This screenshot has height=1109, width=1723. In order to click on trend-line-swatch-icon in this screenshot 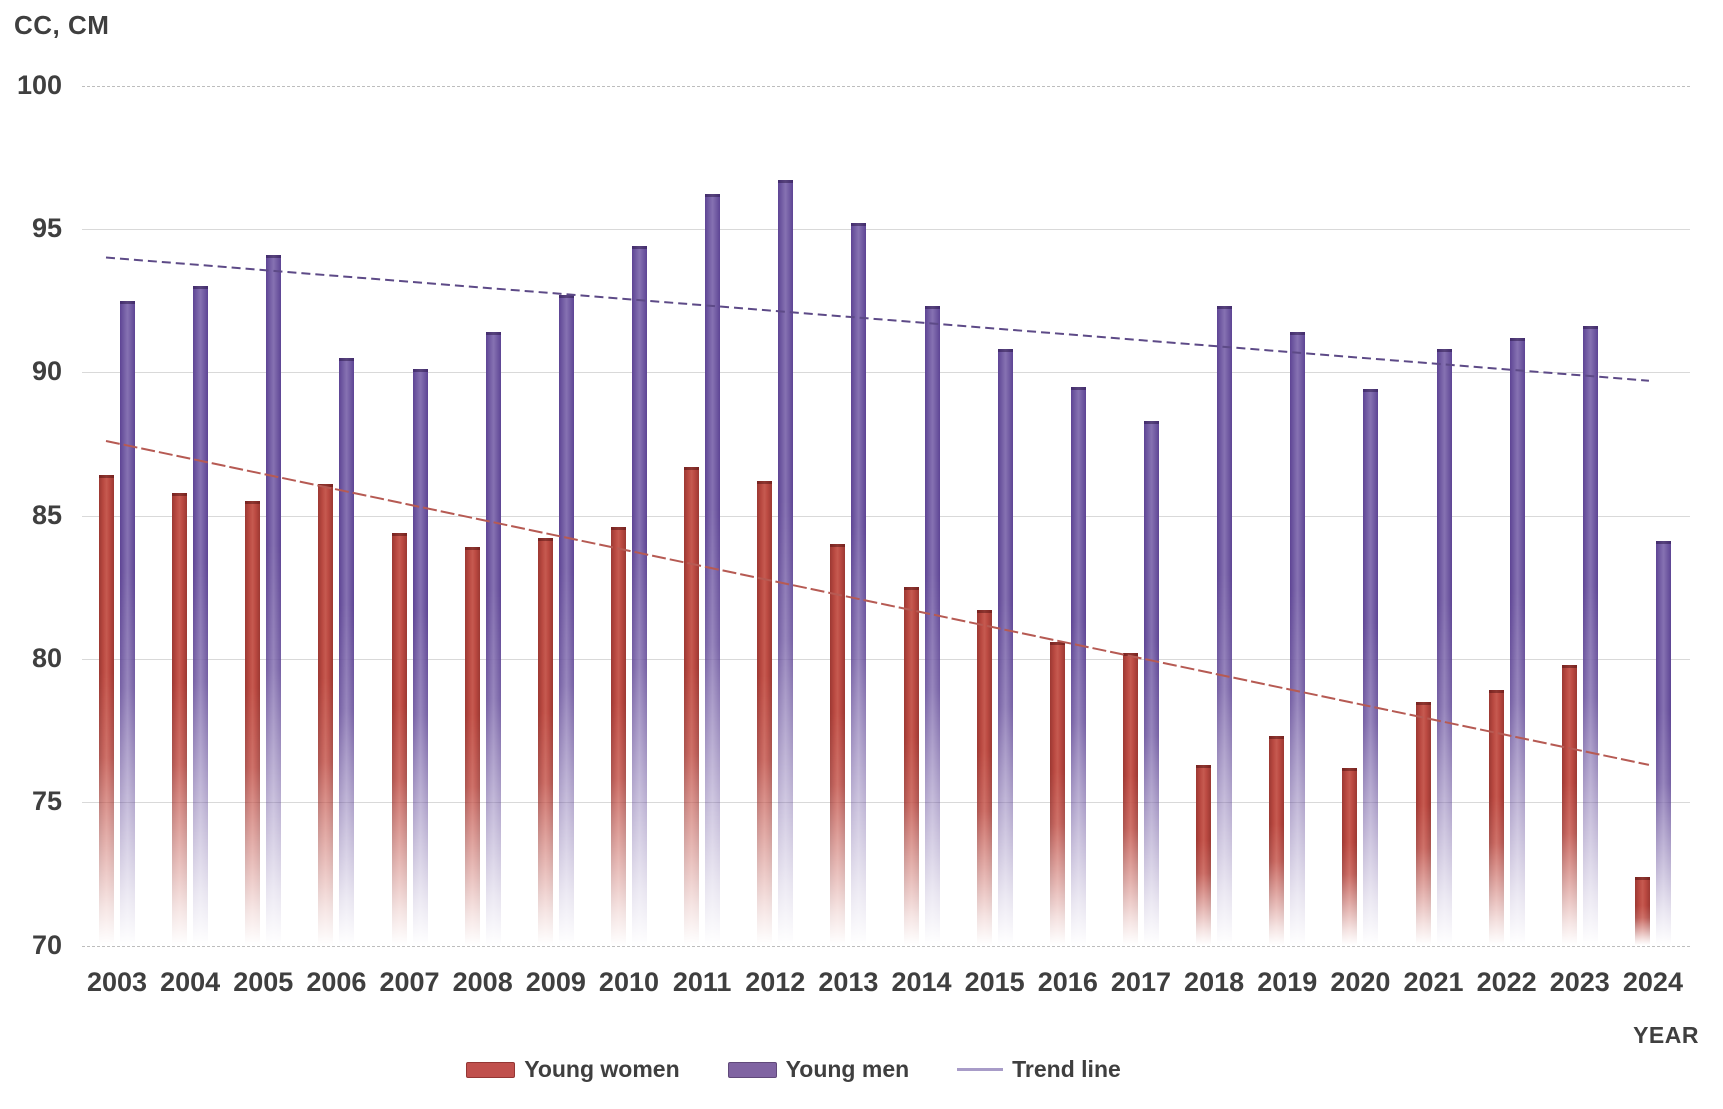, I will do `click(980, 1069)`.